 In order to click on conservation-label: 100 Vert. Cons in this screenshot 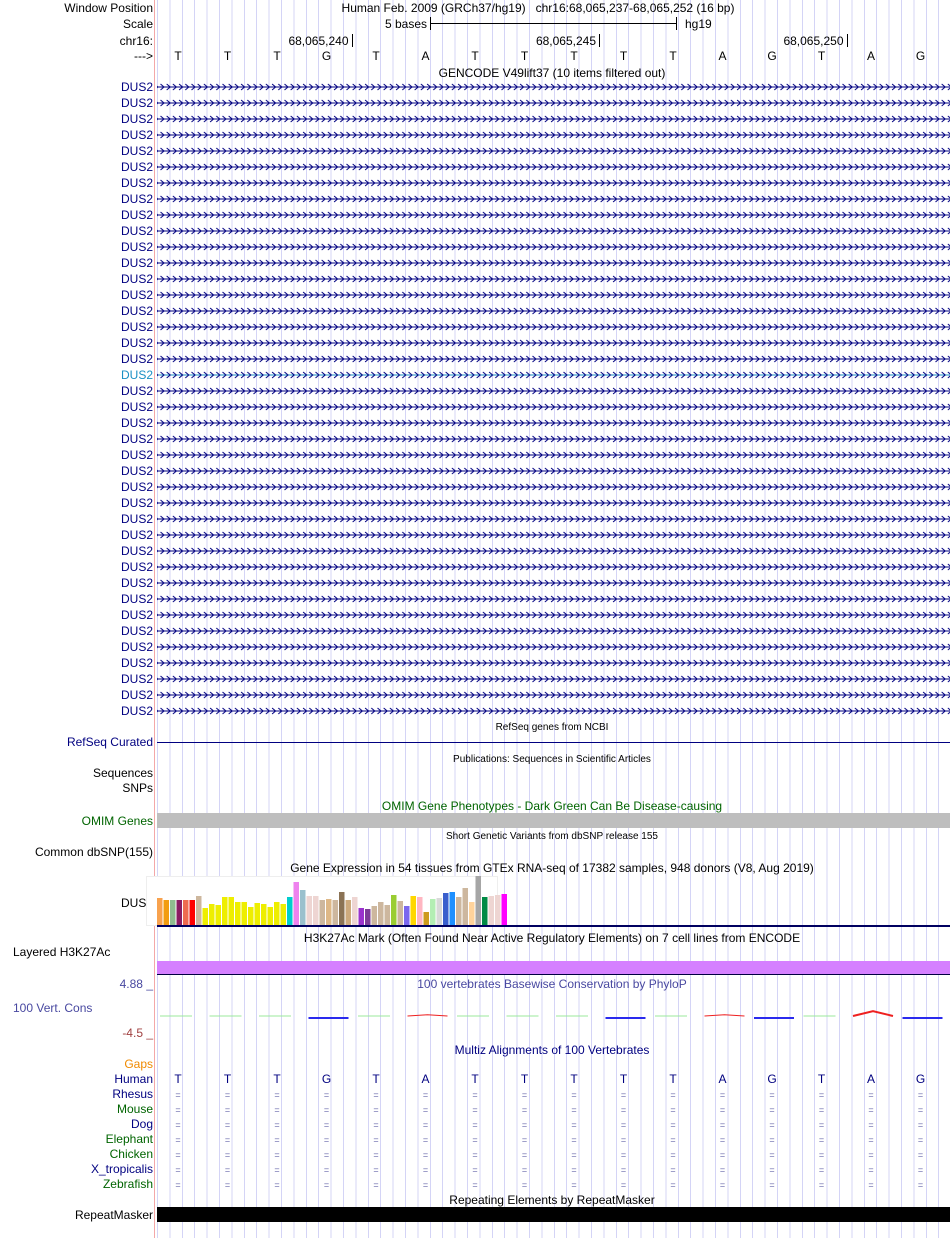, I will do `click(53, 1008)`.